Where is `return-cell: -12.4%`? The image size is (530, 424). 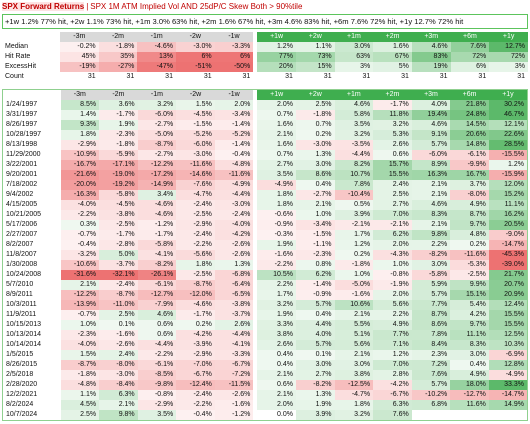 return-cell: -12.4% is located at coordinates (195, 385).